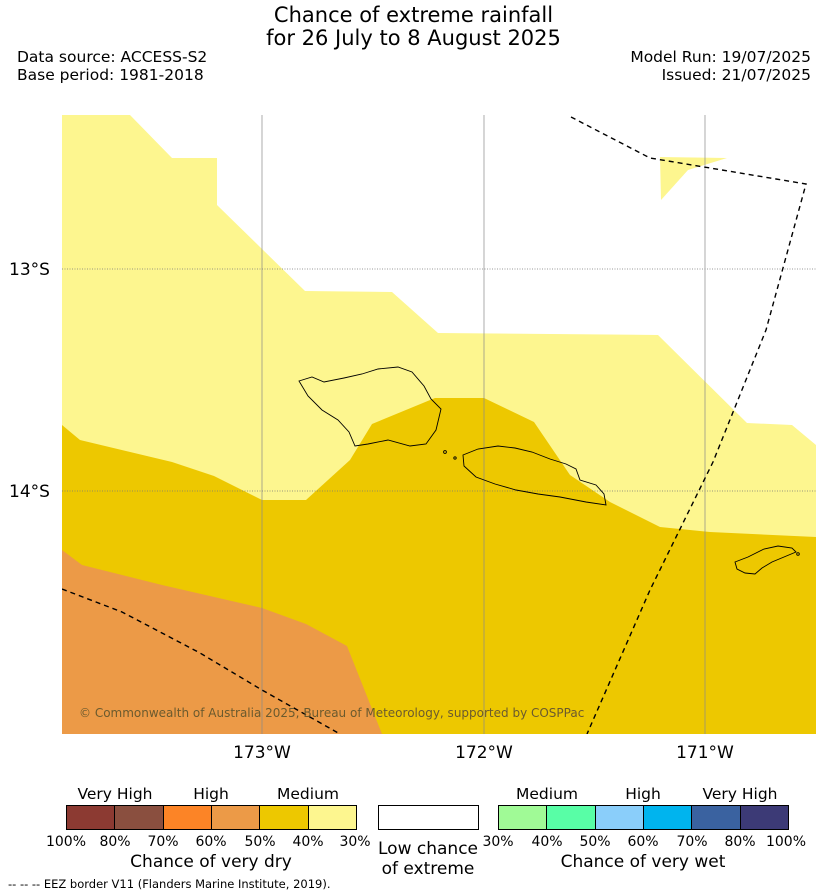  What do you see at coordinates (112, 57) in the screenshot?
I see `data-source: Data source: ACCESS-S2` at bounding box center [112, 57].